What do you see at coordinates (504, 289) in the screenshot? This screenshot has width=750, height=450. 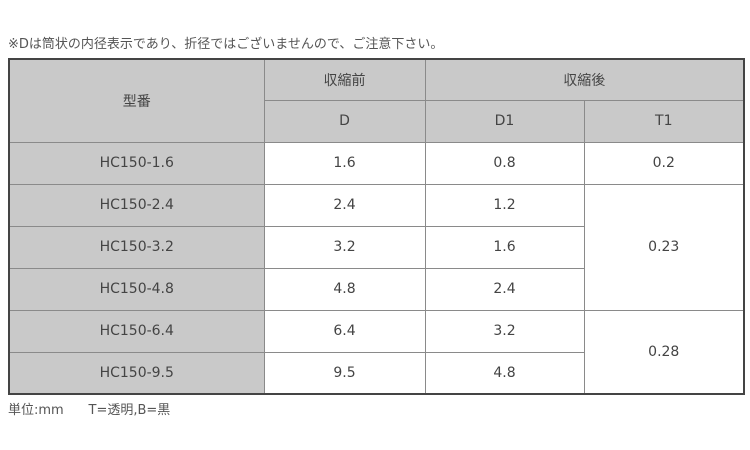 I see `cell-d1: 2.4` at bounding box center [504, 289].